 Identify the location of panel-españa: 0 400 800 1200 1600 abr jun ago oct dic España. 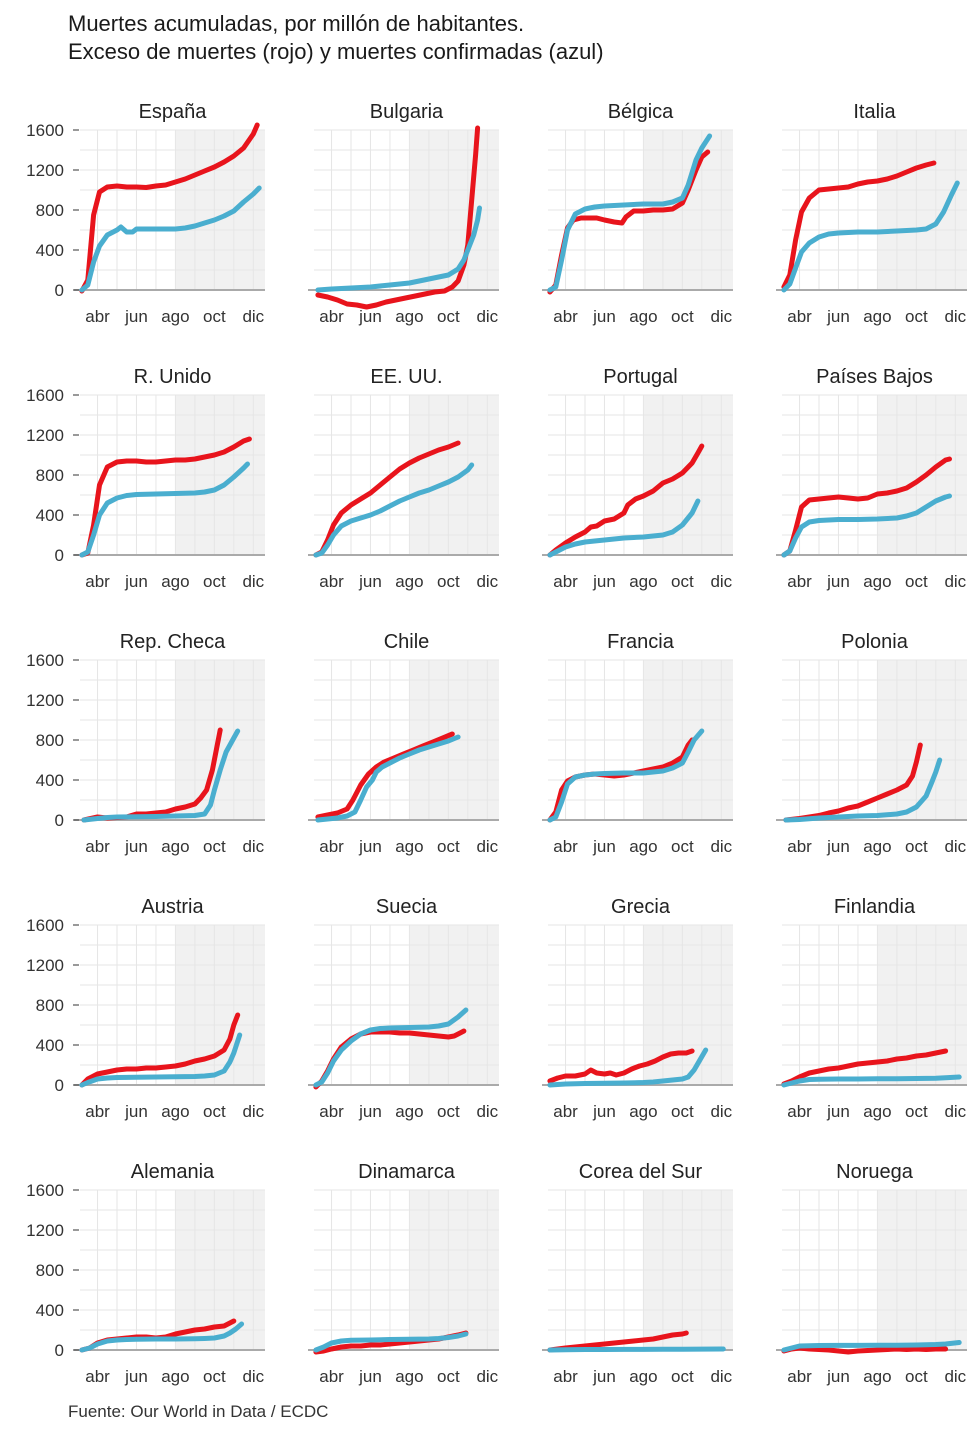
(145, 213).